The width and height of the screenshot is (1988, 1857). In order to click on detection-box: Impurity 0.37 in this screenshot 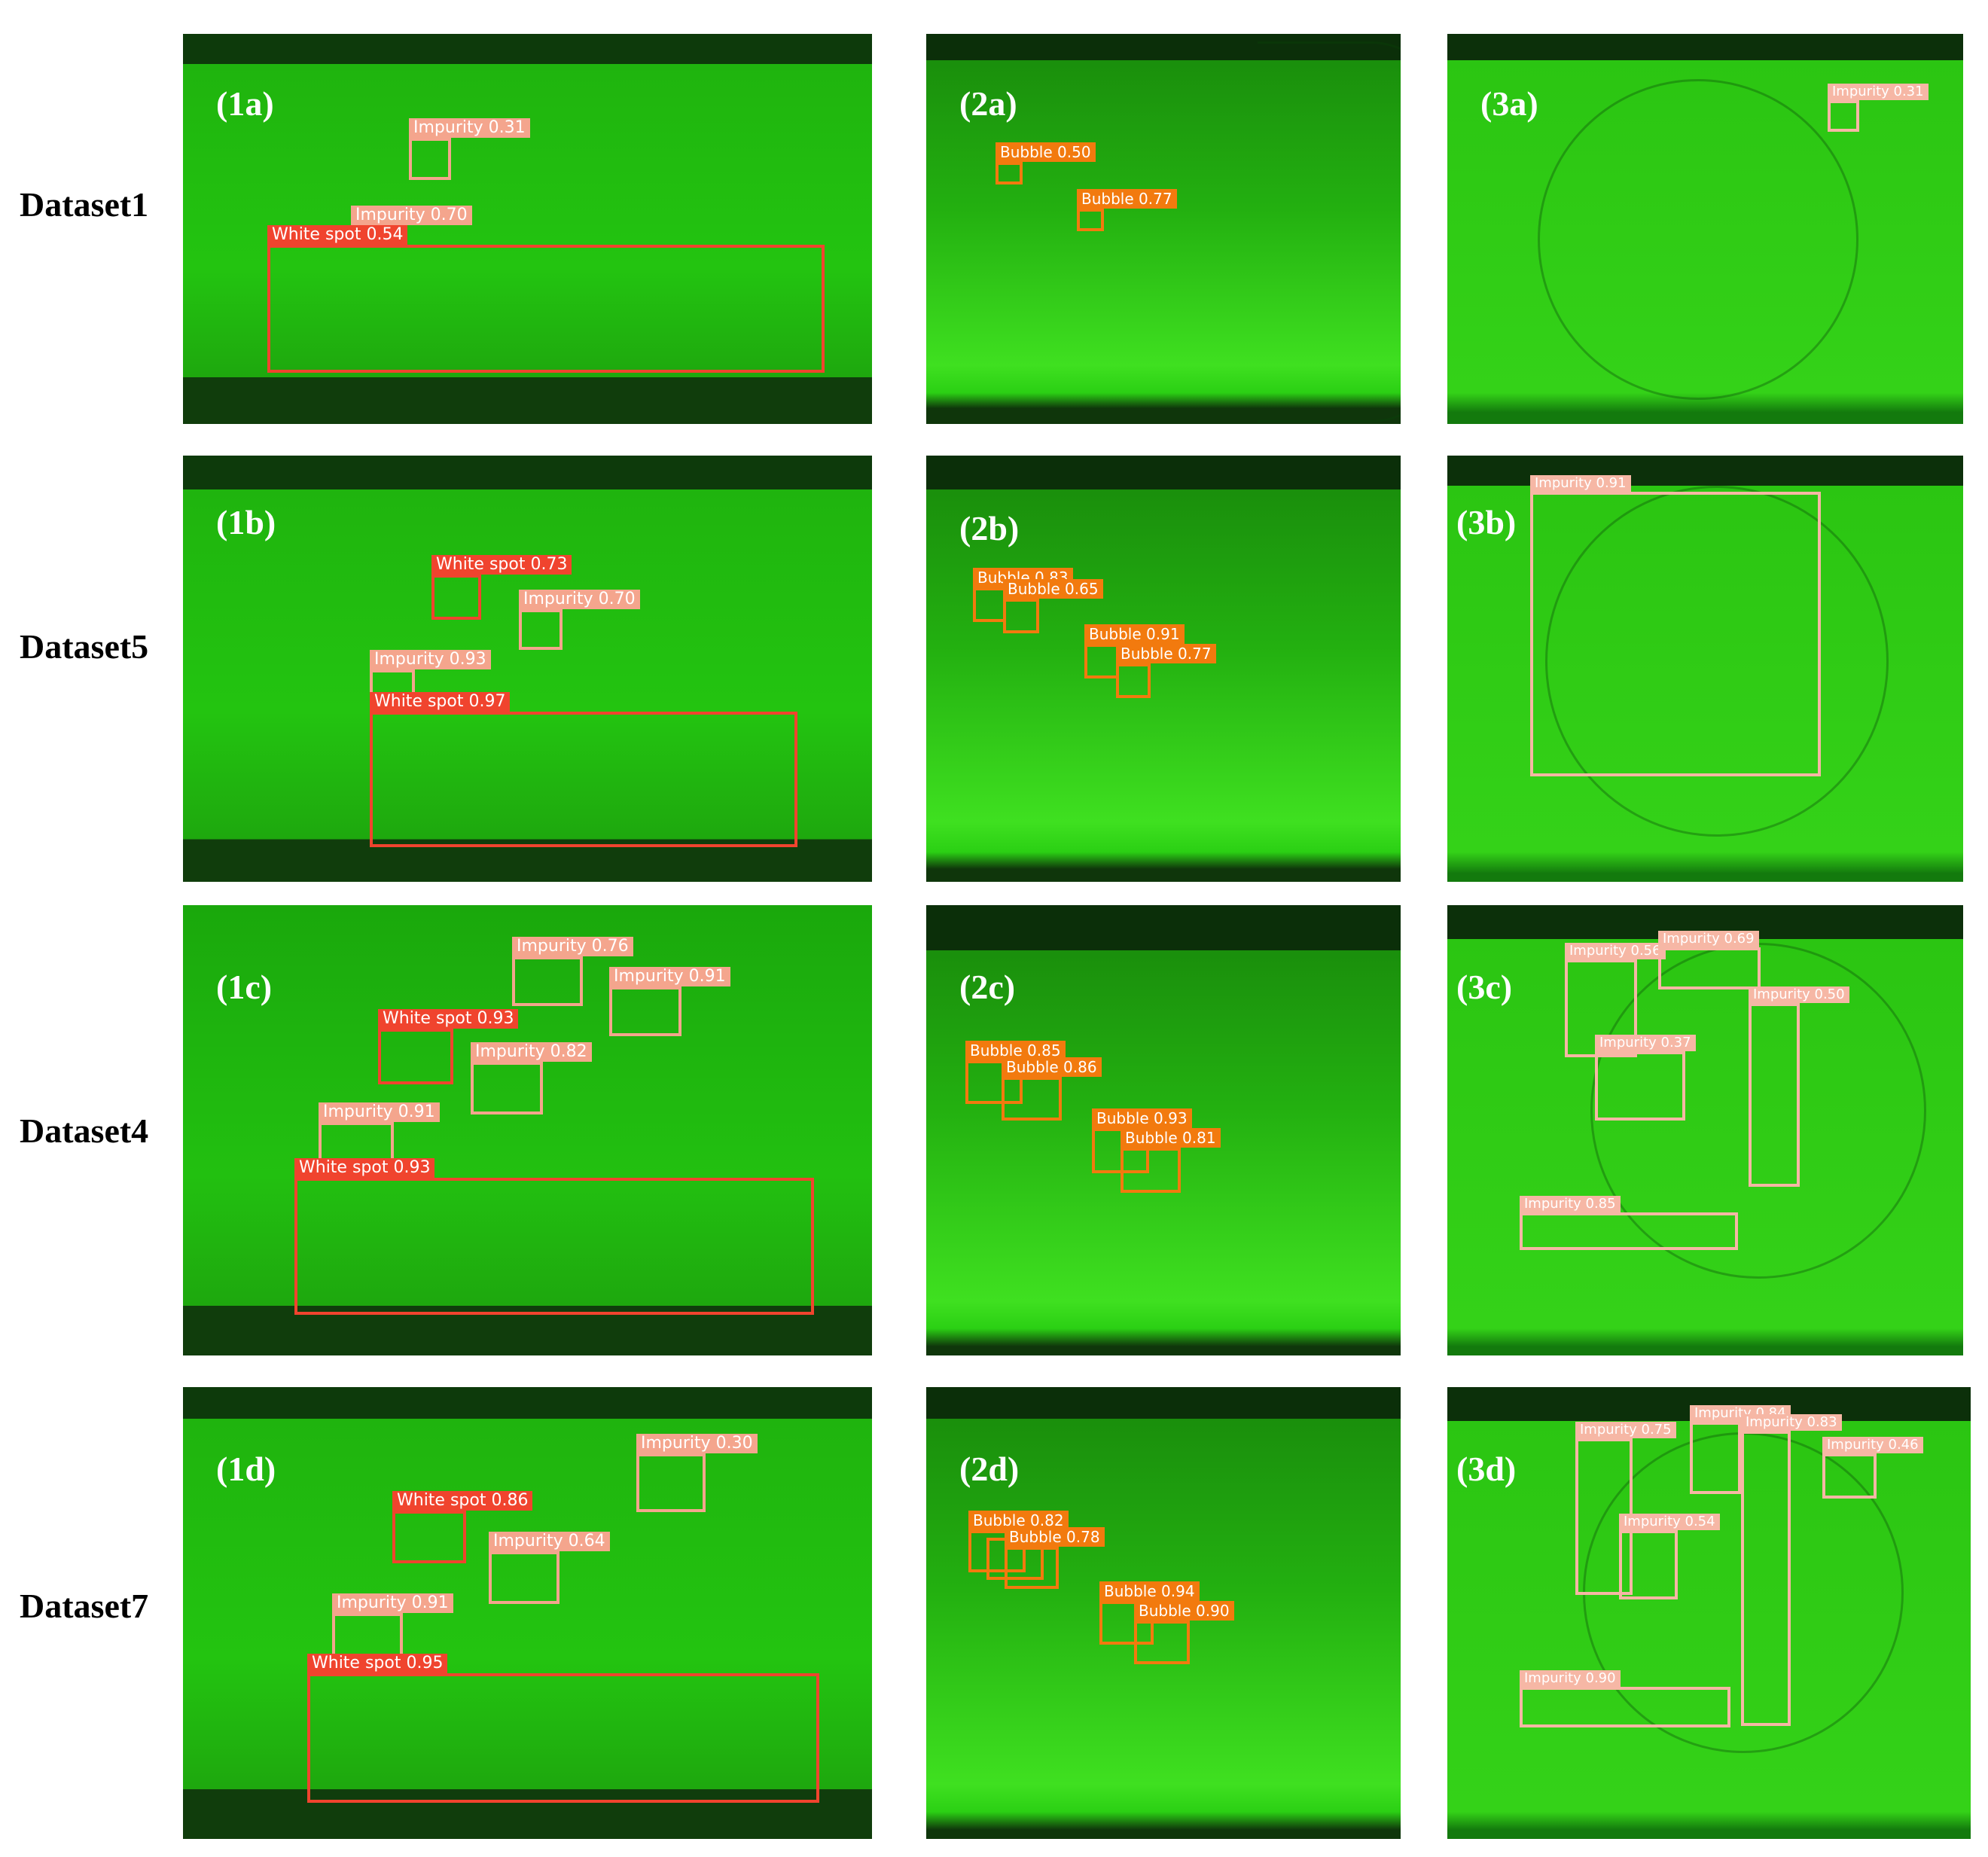, I will do `click(1646, 1078)`.